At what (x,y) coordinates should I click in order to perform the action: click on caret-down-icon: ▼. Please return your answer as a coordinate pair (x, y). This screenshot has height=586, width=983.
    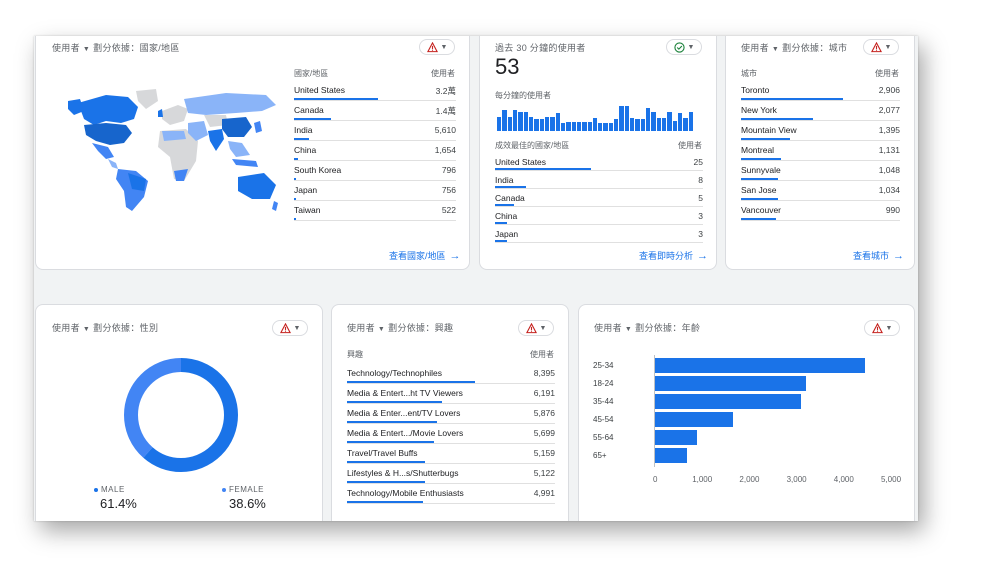
    Looking at the image, I should click on (86, 49).